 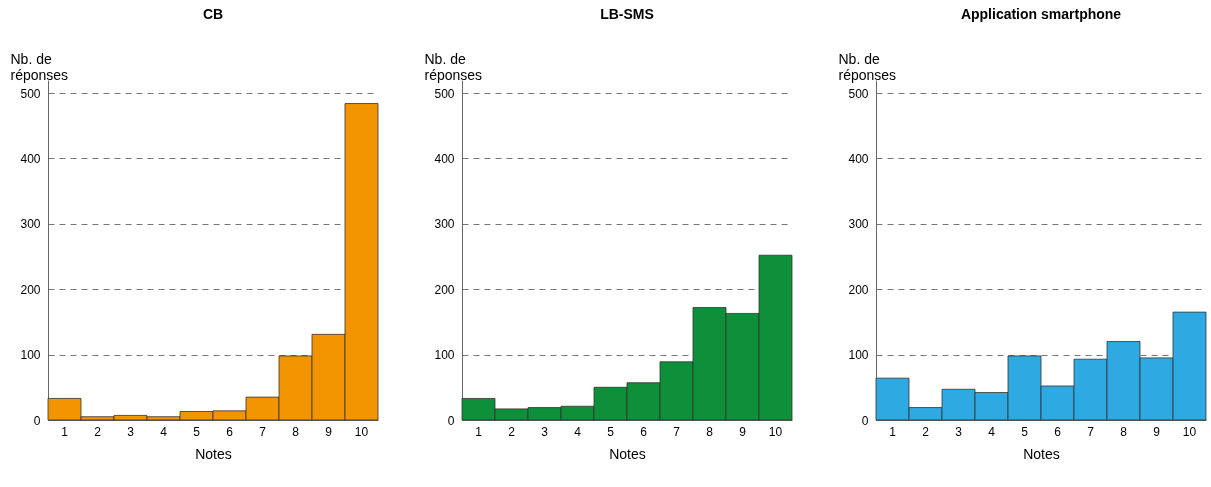 What do you see at coordinates (627, 14) in the screenshot?
I see `chart-title: LB-SMS` at bounding box center [627, 14].